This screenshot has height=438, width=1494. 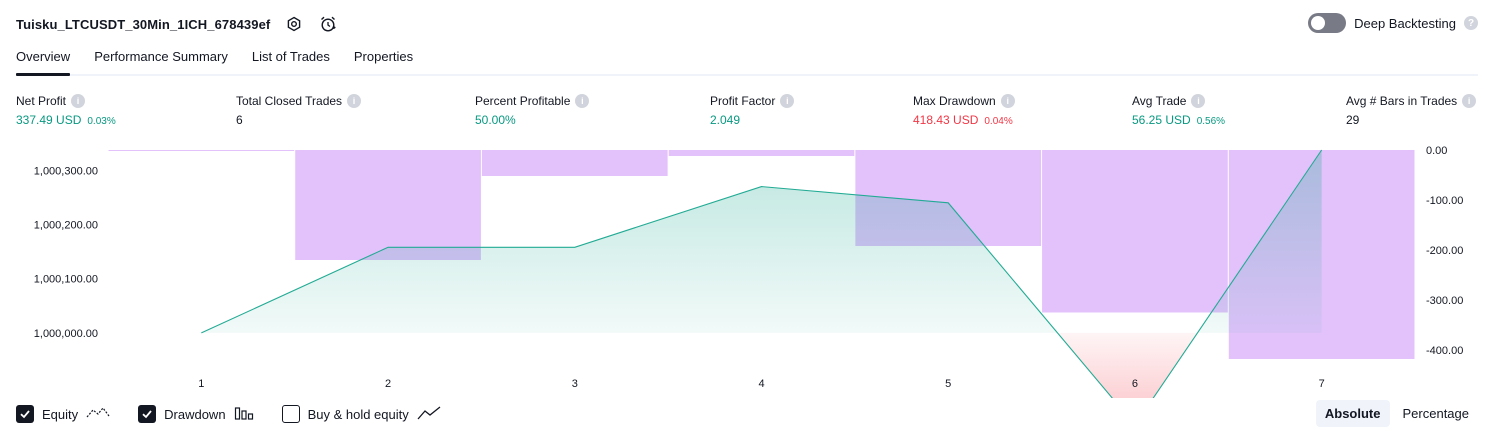 What do you see at coordinates (289, 101) in the screenshot?
I see `metric-label: Total Closed Trades` at bounding box center [289, 101].